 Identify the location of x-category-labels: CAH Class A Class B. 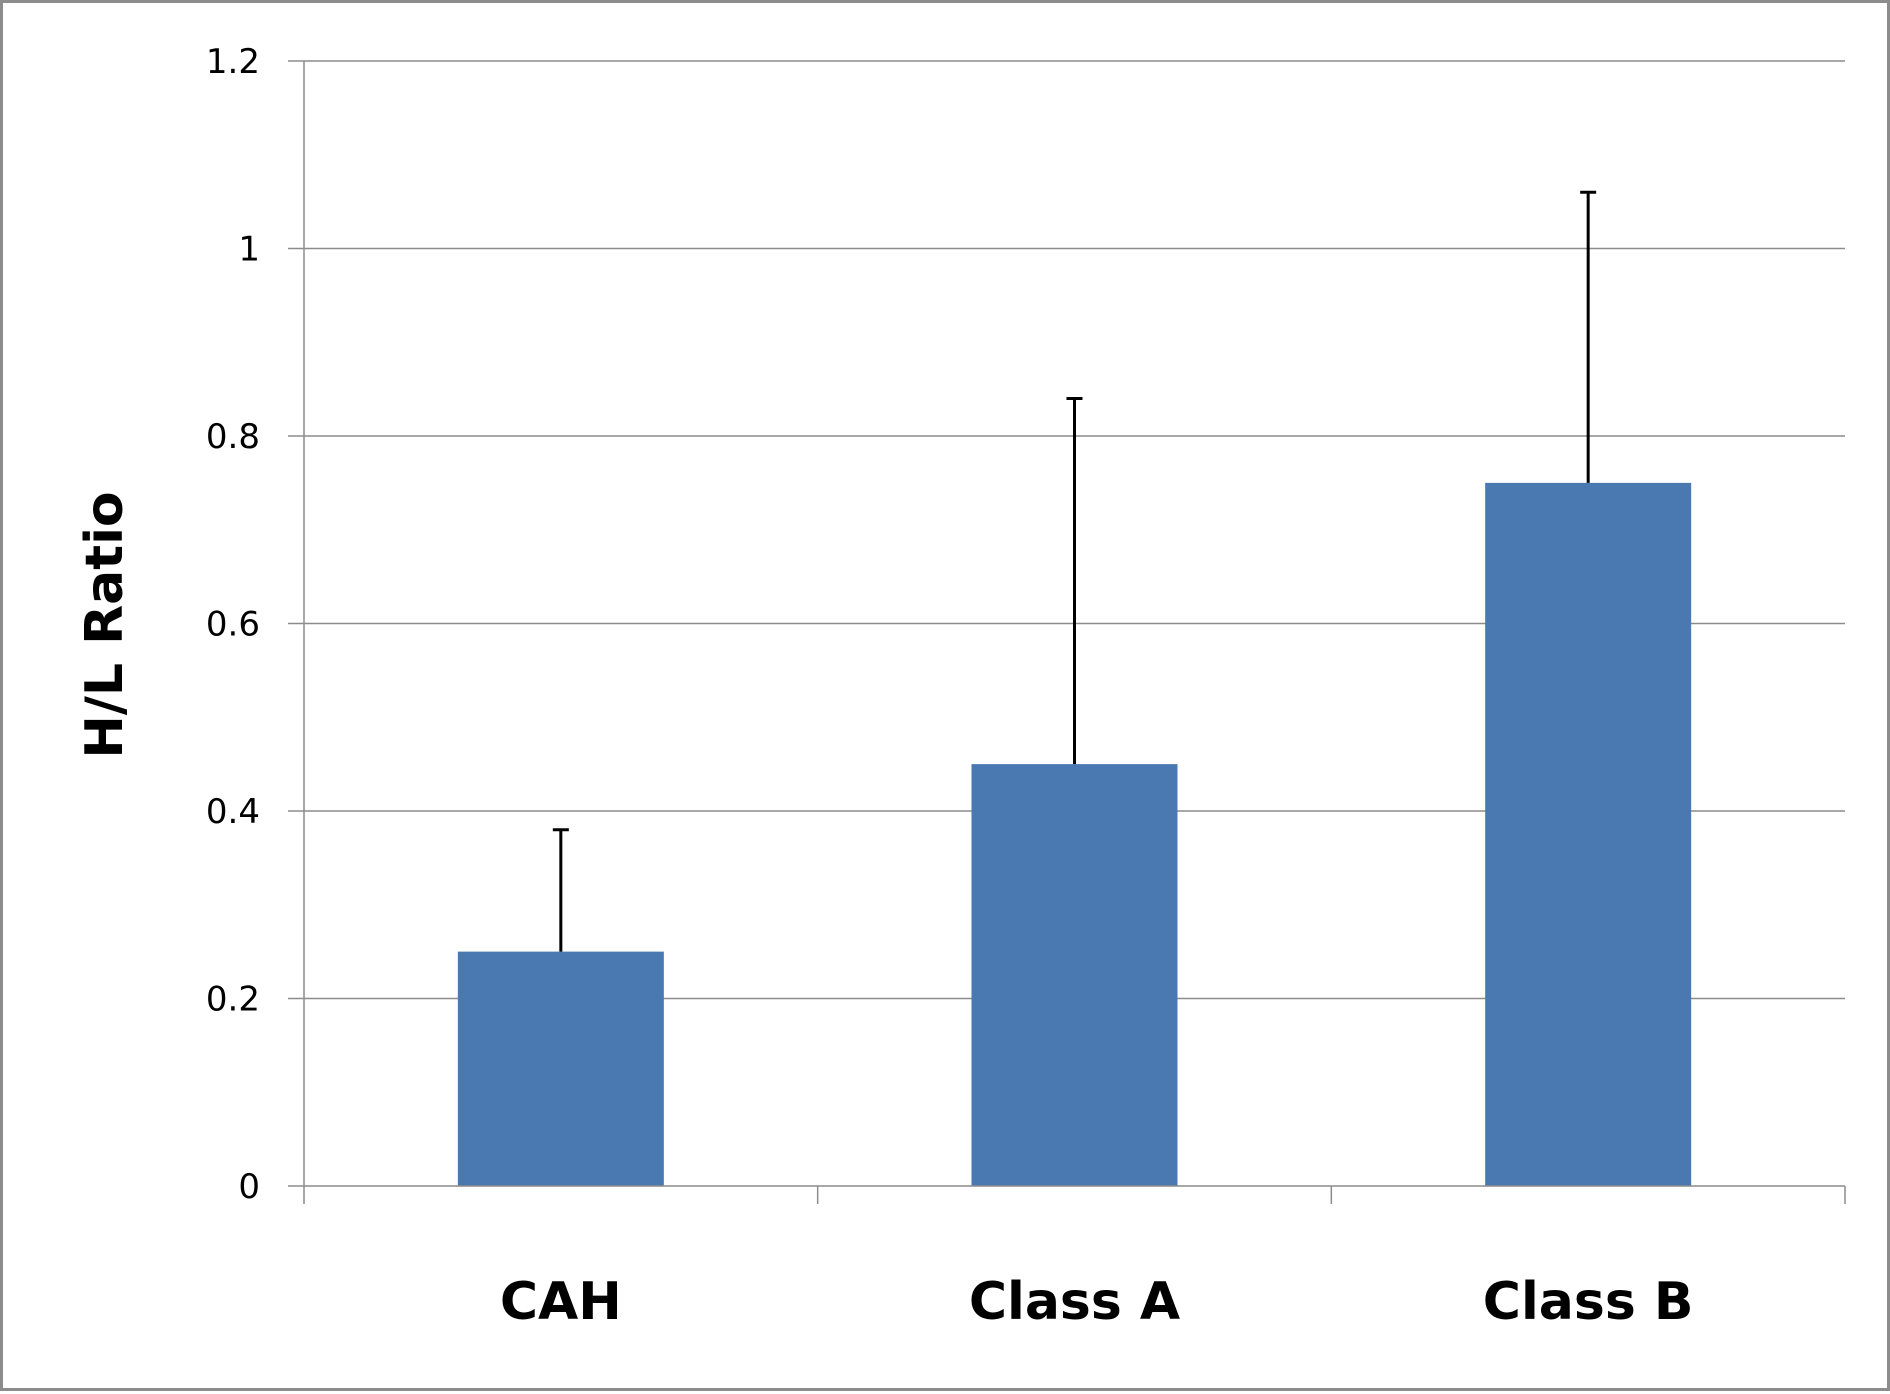
(1097, 1302).